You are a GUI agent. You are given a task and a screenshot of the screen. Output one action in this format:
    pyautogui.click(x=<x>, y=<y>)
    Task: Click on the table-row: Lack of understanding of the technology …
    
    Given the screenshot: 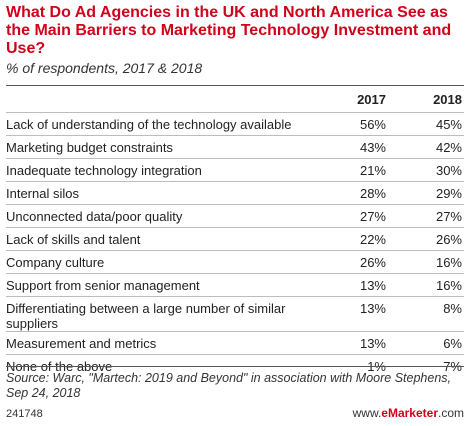 What is the action you would take?
    pyautogui.click(x=235, y=123)
    